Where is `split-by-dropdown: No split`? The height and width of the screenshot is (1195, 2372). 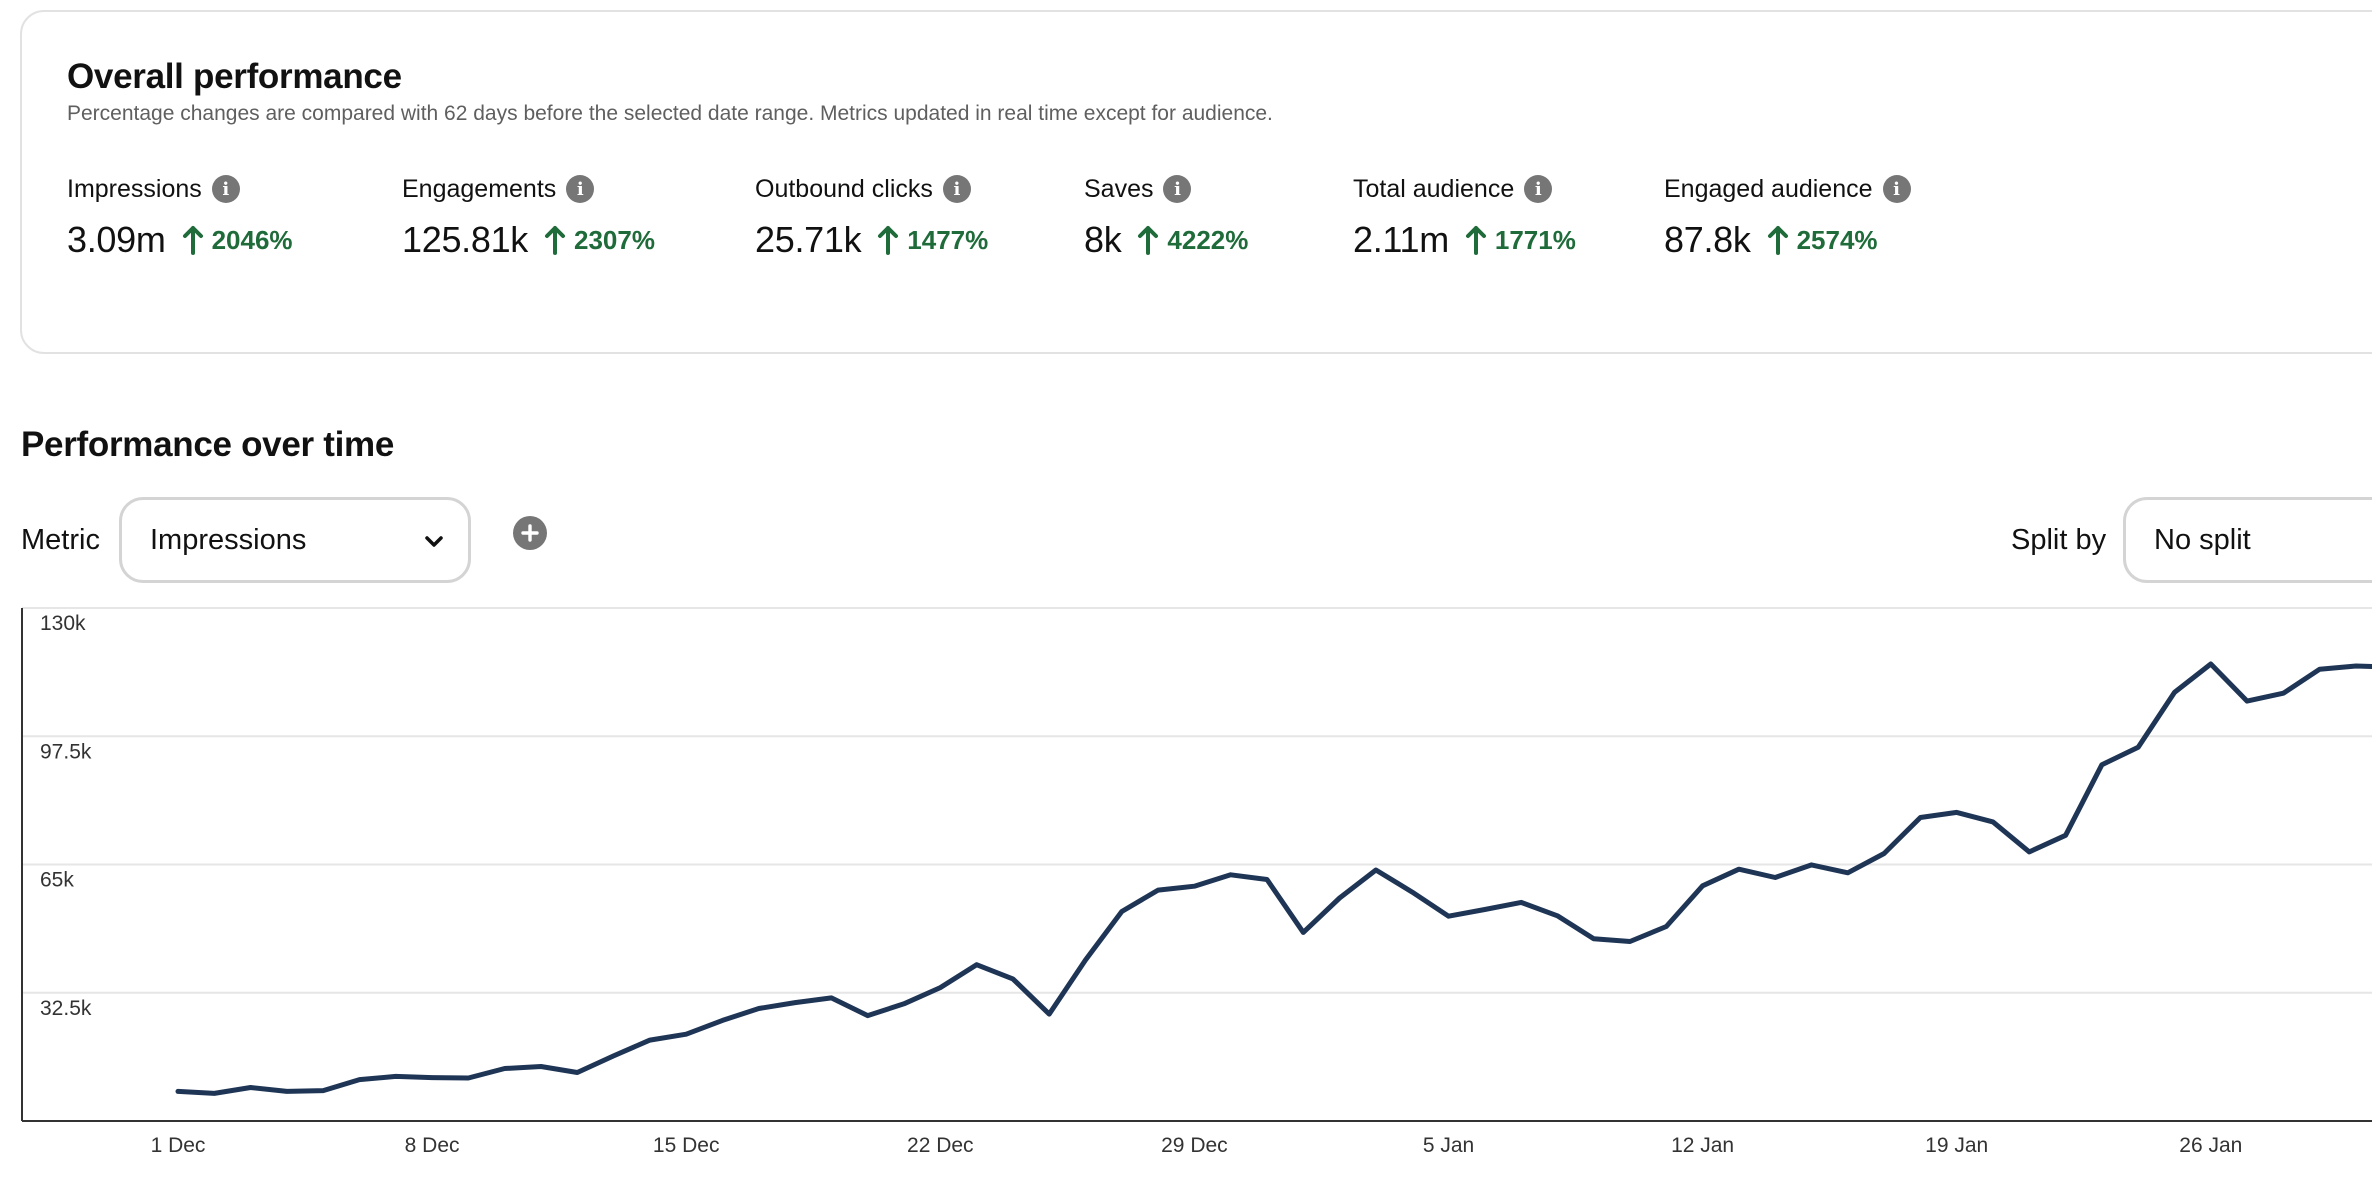 split-by-dropdown: No split is located at coordinates (2247, 540).